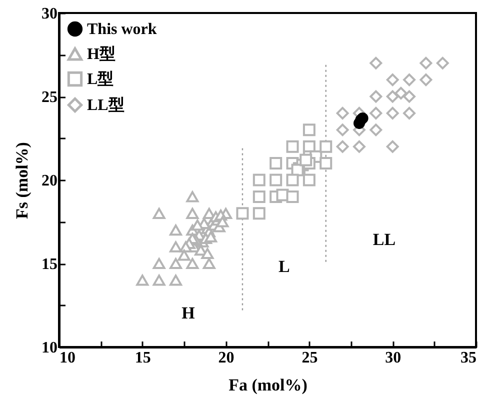 The height and width of the screenshot is (409, 487). I want to click on x-tick-label: 35, so click(468, 358).